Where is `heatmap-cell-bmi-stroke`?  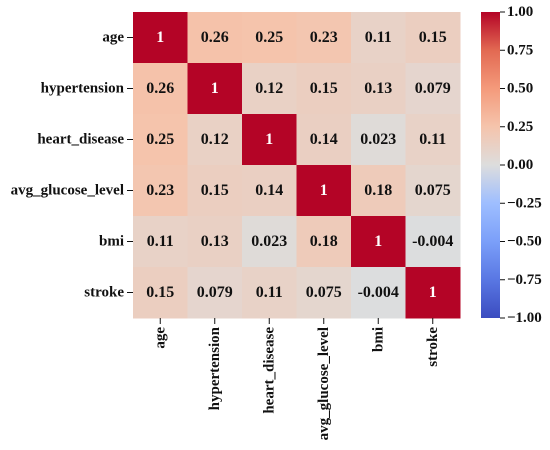
heatmap-cell-bmi-stroke is located at coordinates (433, 242).